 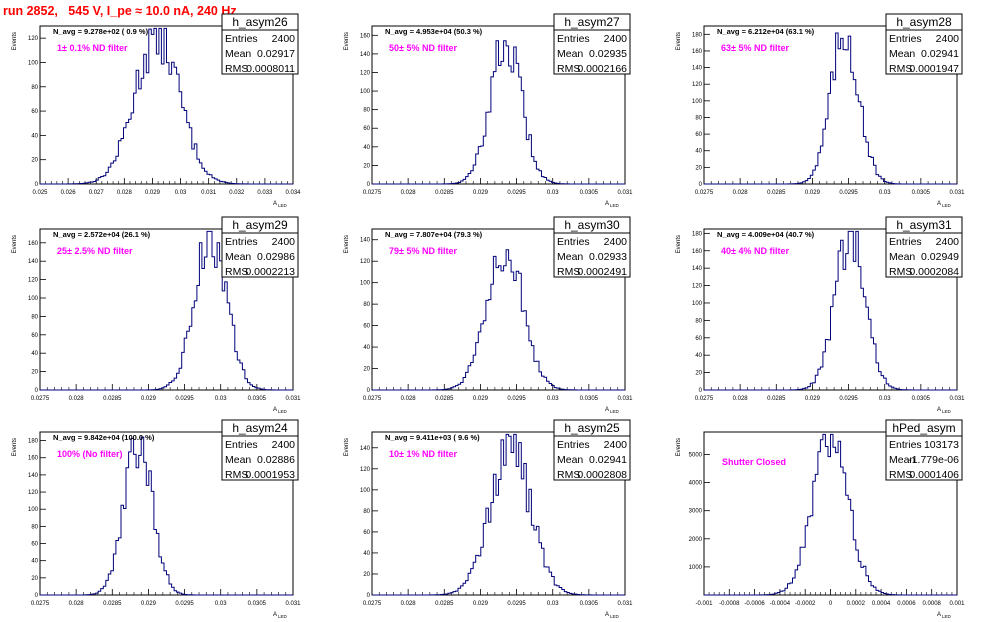 I want to click on x-tick-label: 0.0008, so click(x=932, y=604).